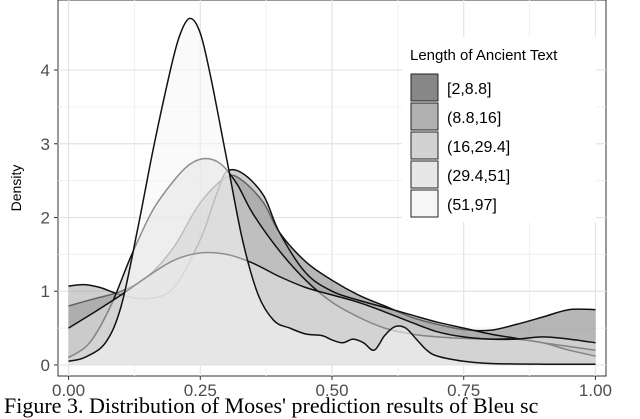 The image size is (640, 419). What do you see at coordinates (45, 144) in the screenshot?
I see `y-tick-label: 3` at bounding box center [45, 144].